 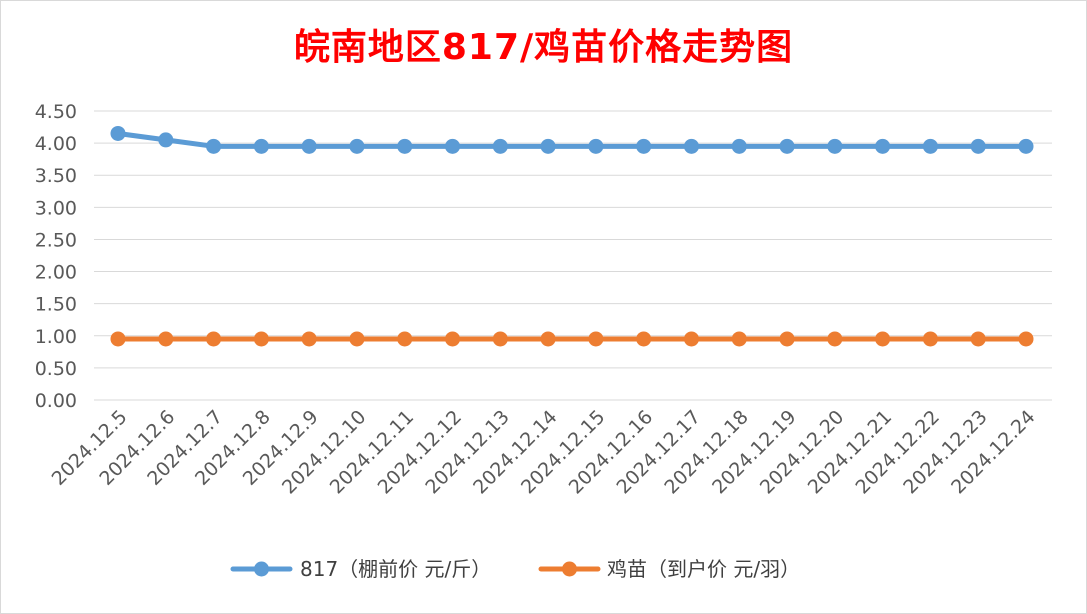 What do you see at coordinates (56, 208) in the screenshot?
I see `y-tick-label: 3.00` at bounding box center [56, 208].